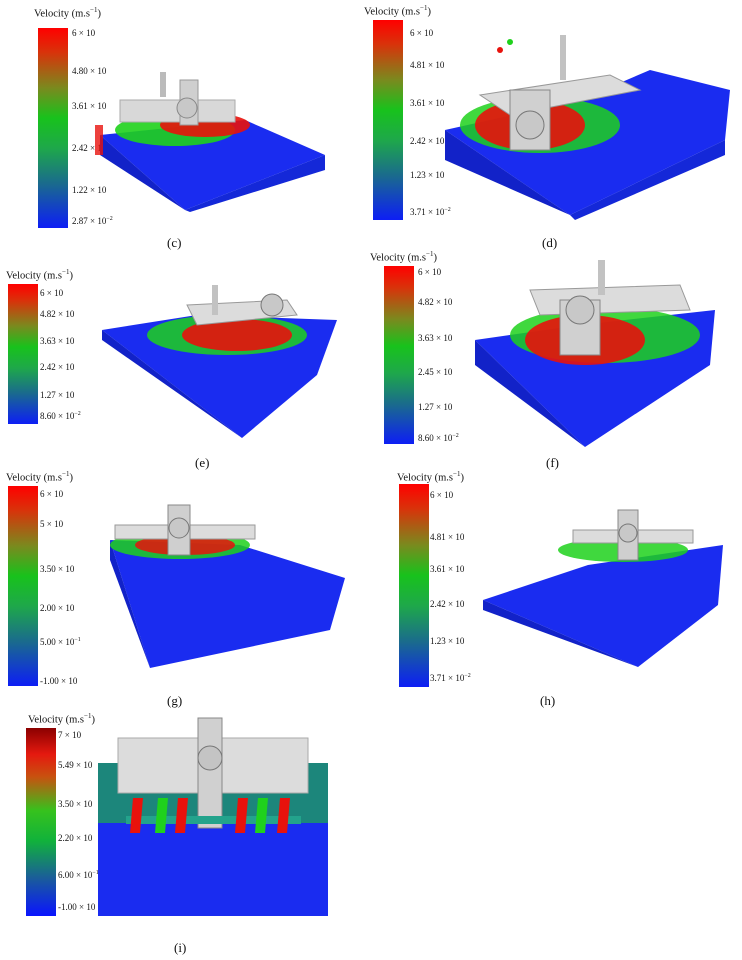 The width and height of the screenshot is (742, 960). Describe the element at coordinates (175, 700) in the screenshot. I see `panel-label: (g)` at that location.